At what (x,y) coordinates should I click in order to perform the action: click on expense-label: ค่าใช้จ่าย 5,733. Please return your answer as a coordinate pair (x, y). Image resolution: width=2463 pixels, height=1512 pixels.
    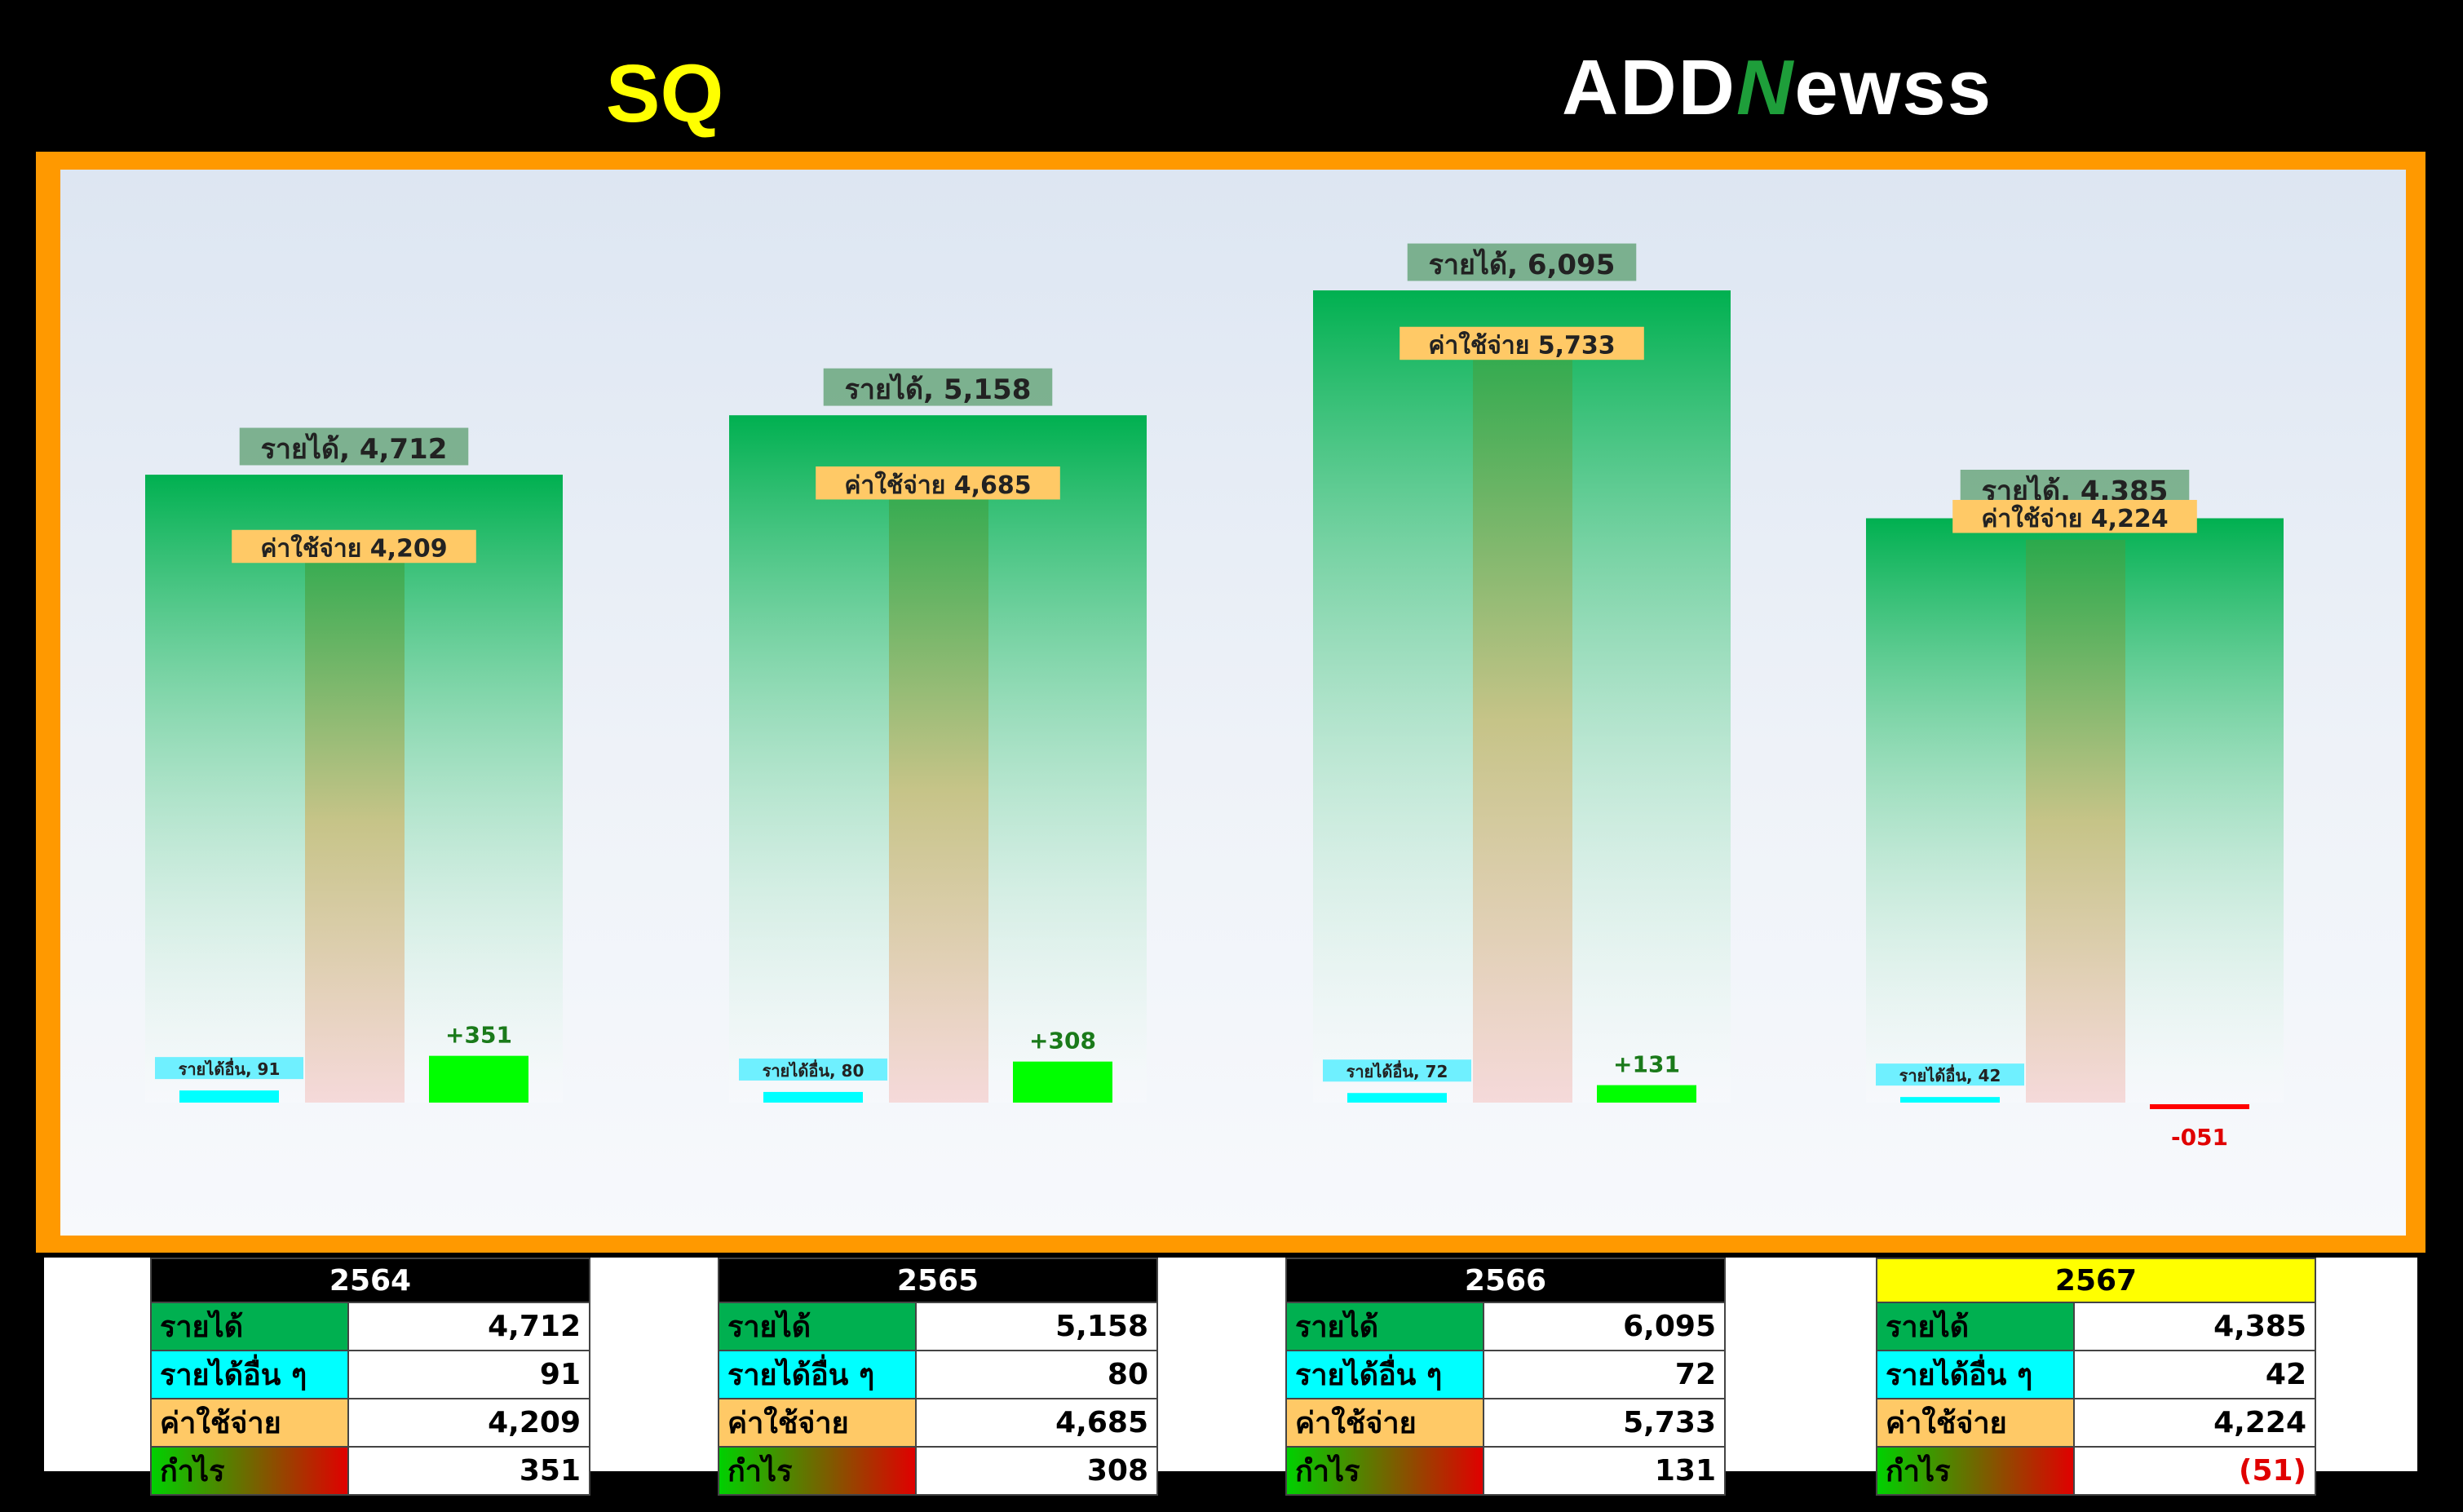
    Looking at the image, I should click on (1521, 346).